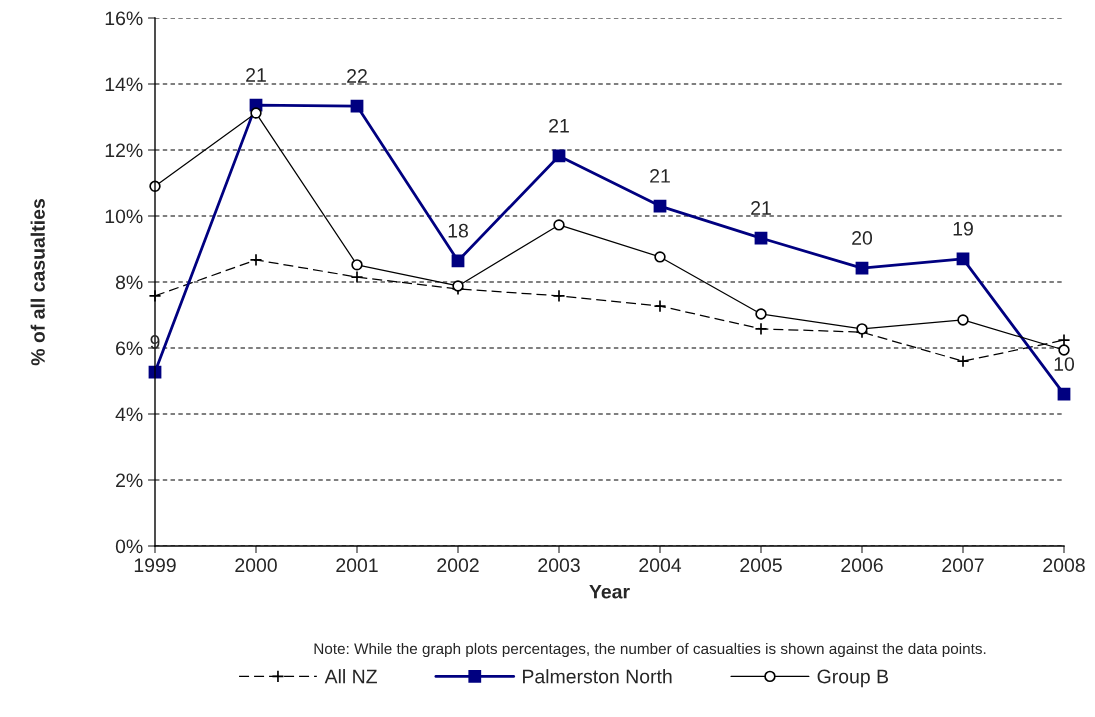  Describe the element at coordinates (357, 565) in the screenshot. I see `x-tick-label: 2001` at that location.